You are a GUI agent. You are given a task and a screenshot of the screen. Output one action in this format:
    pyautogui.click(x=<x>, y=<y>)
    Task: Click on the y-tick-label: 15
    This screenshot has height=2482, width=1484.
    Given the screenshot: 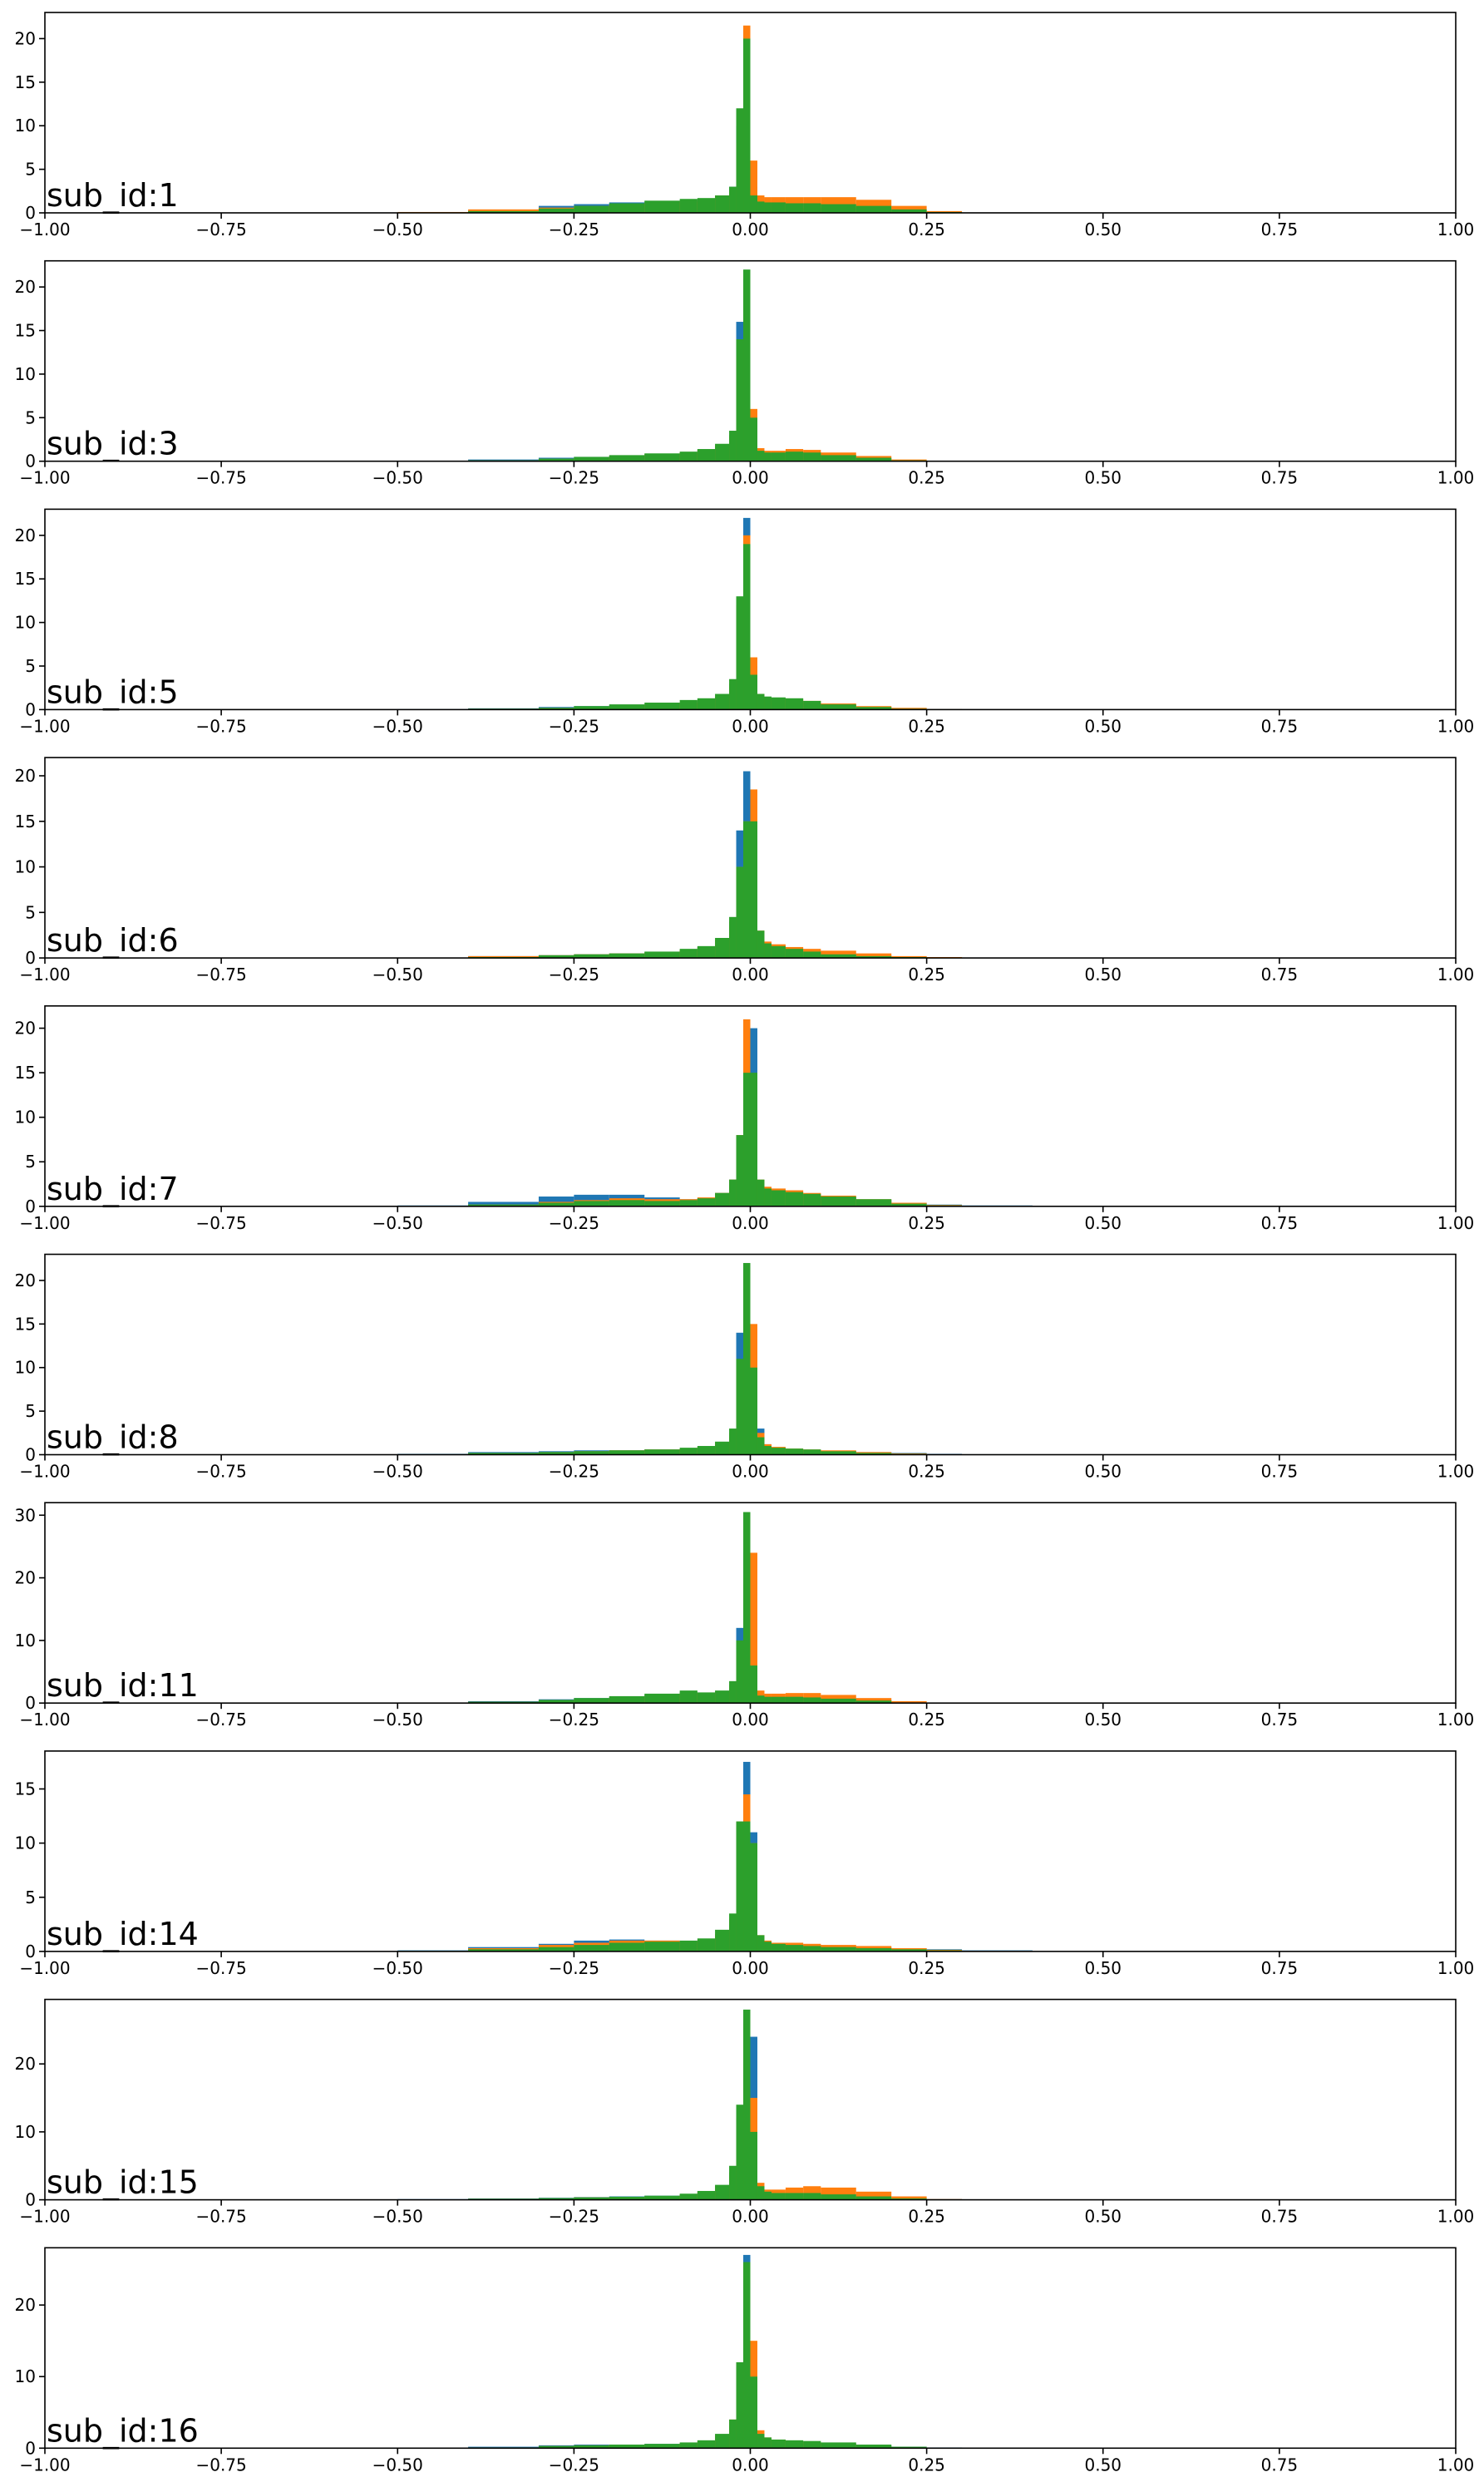 What is the action you would take?
    pyautogui.click(x=25, y=1324)
    